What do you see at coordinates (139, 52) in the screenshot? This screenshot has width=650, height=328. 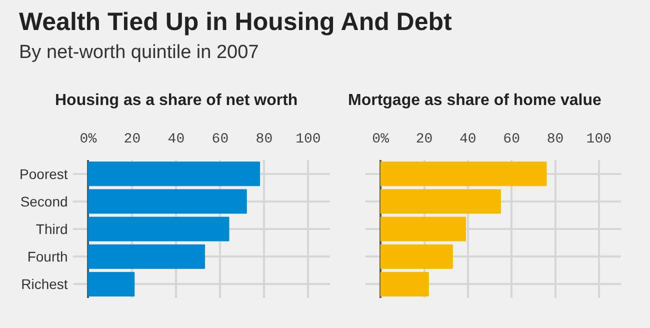 I see `text: By net-worth quintile in 2007` at bounding box center [139, 52].